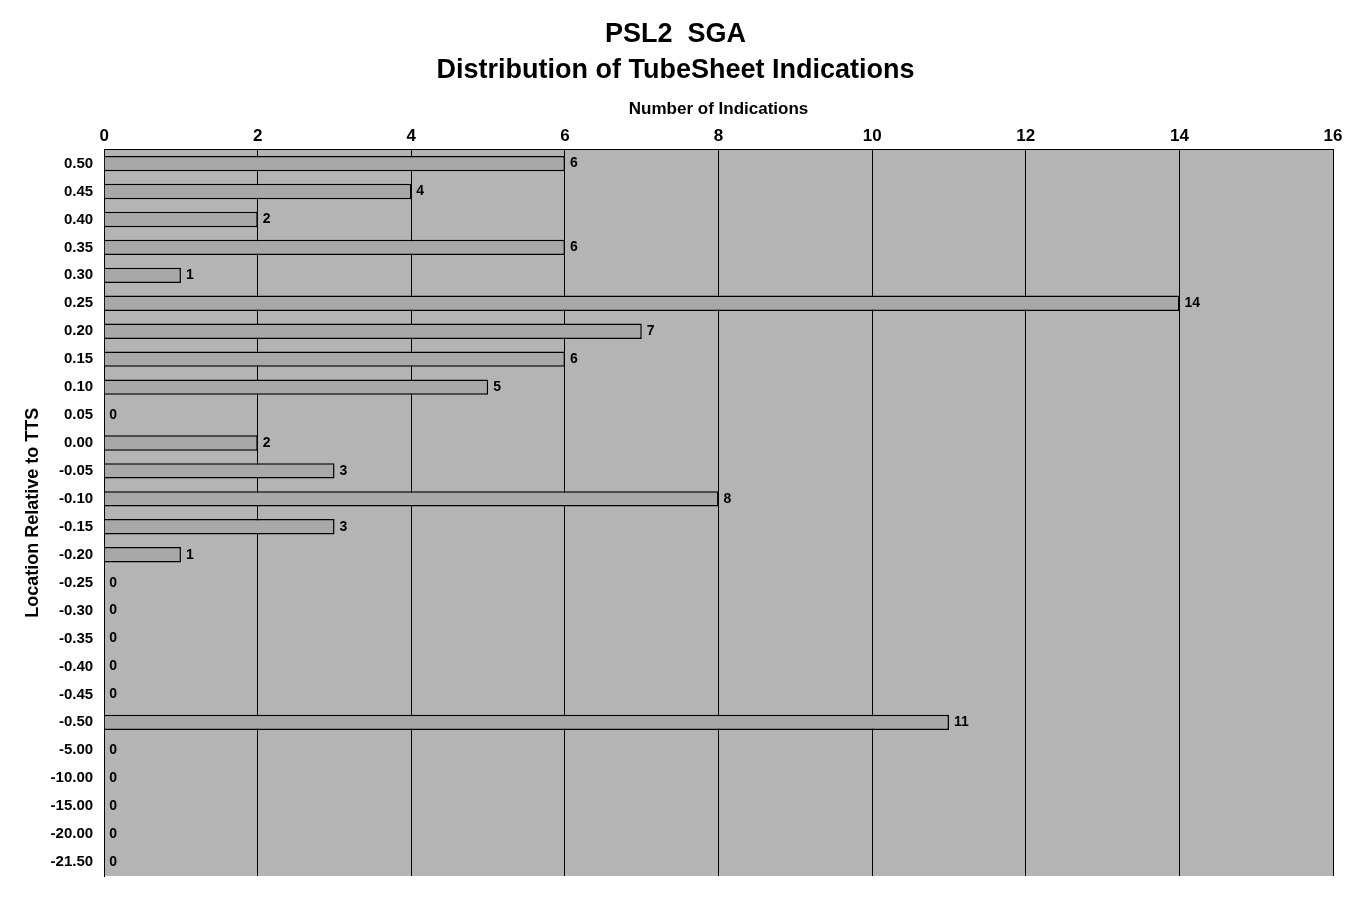  Describe the element at coordinates (961, 721) in the screenshot. I see `data-label: 11` at that location.